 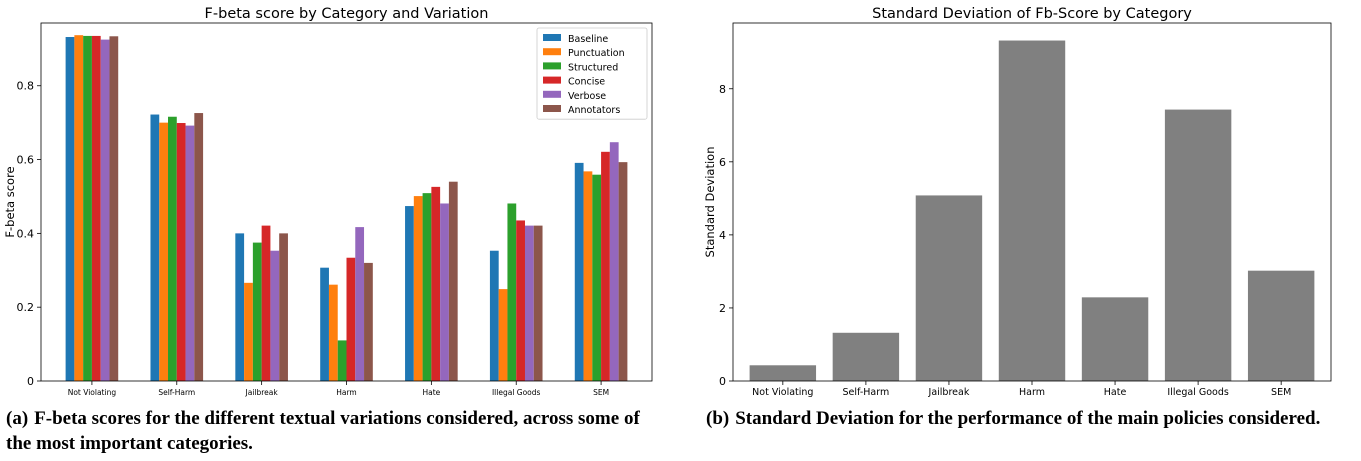 What do you see at coordinates (79, 208) in the screenshot?
I see `bar-punctuation-not-violating` at bounding box center [79, 208].